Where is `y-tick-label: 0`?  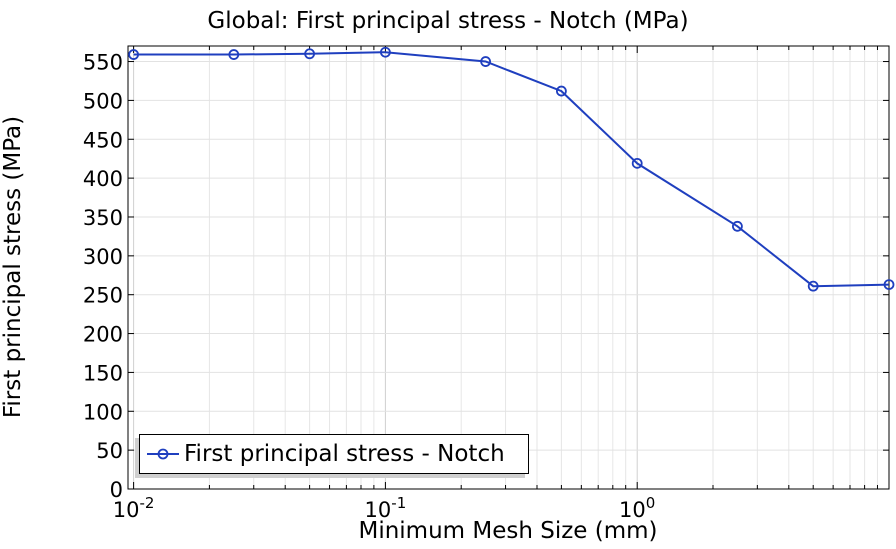
y-tick-label: 0 is located at coordinates (116, 490).